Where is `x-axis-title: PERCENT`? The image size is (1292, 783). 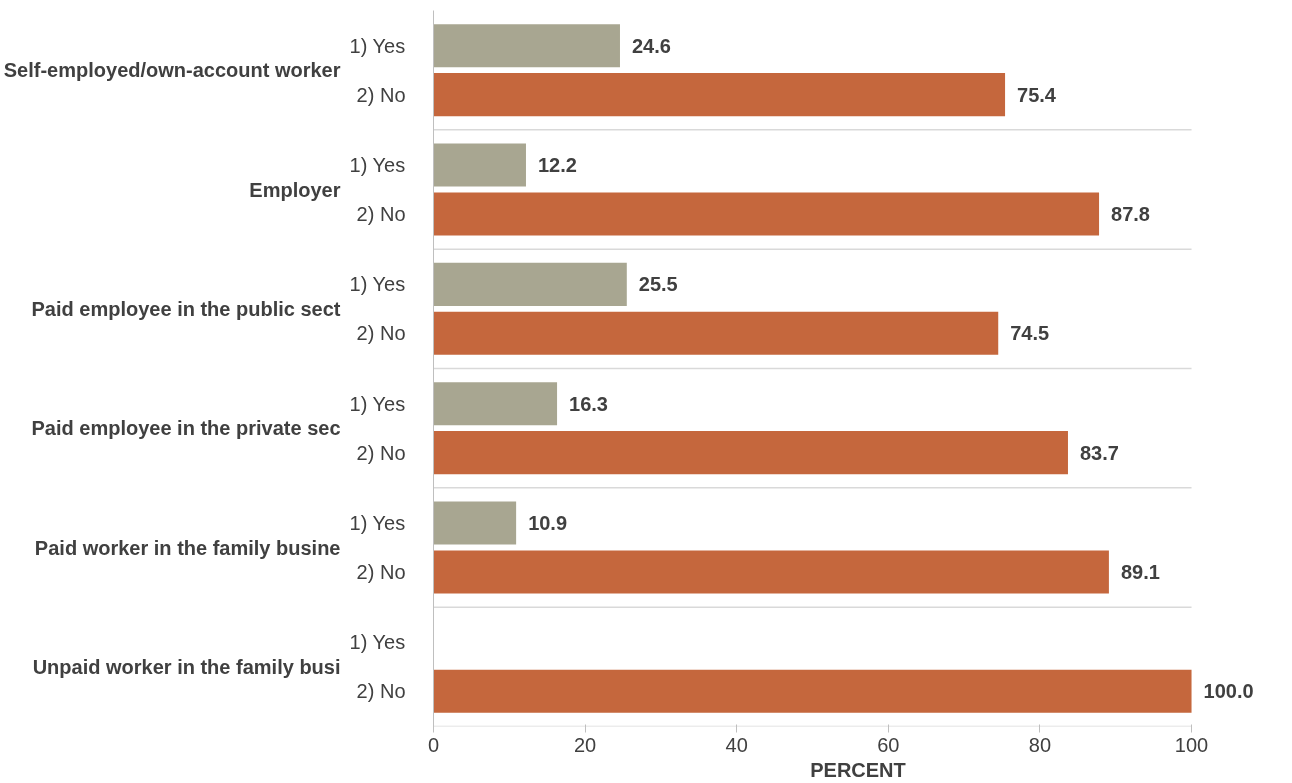 x-axis-title: PERCENT is located at coordinates (858, 769).